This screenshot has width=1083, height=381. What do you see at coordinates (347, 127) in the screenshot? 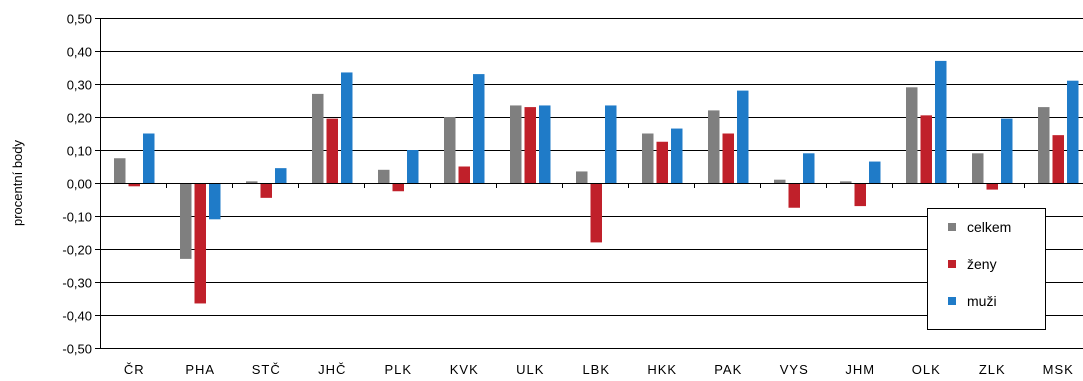
I see `bar-muži-JHČ` at bounding box center [347, 127].